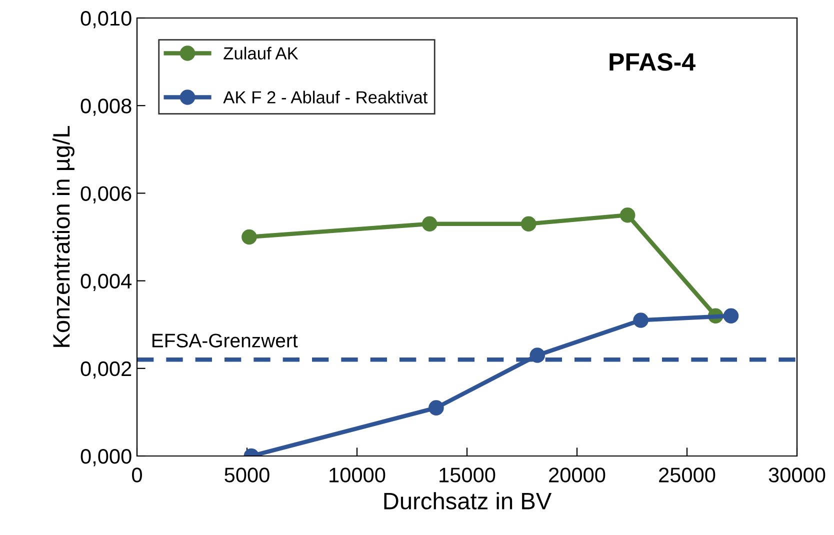 The width and height of the screenshot is (834, 535). I want to click on x-tick-label: 0, so click(137, 475).